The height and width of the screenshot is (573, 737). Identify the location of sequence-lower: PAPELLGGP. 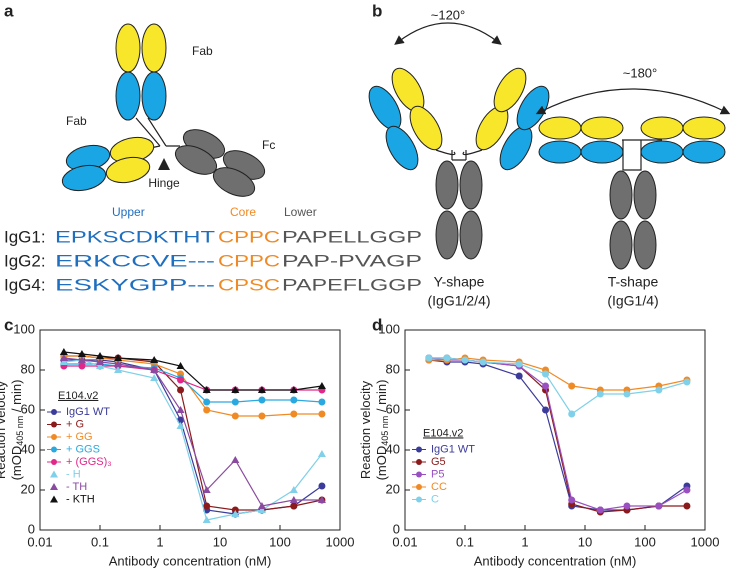
(352, 236).